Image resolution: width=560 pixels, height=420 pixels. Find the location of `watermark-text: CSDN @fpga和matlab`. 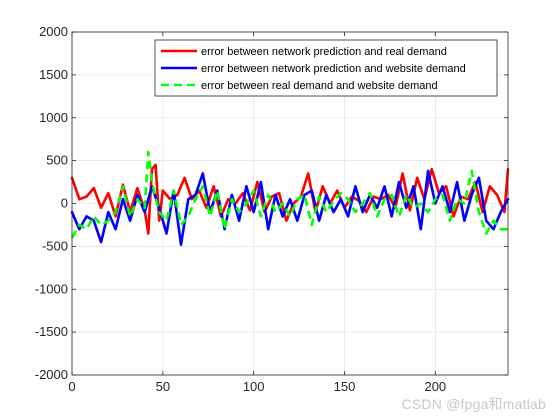

watermark-text: CSDN @fpga和matlab is located at coordinates (473, 404).